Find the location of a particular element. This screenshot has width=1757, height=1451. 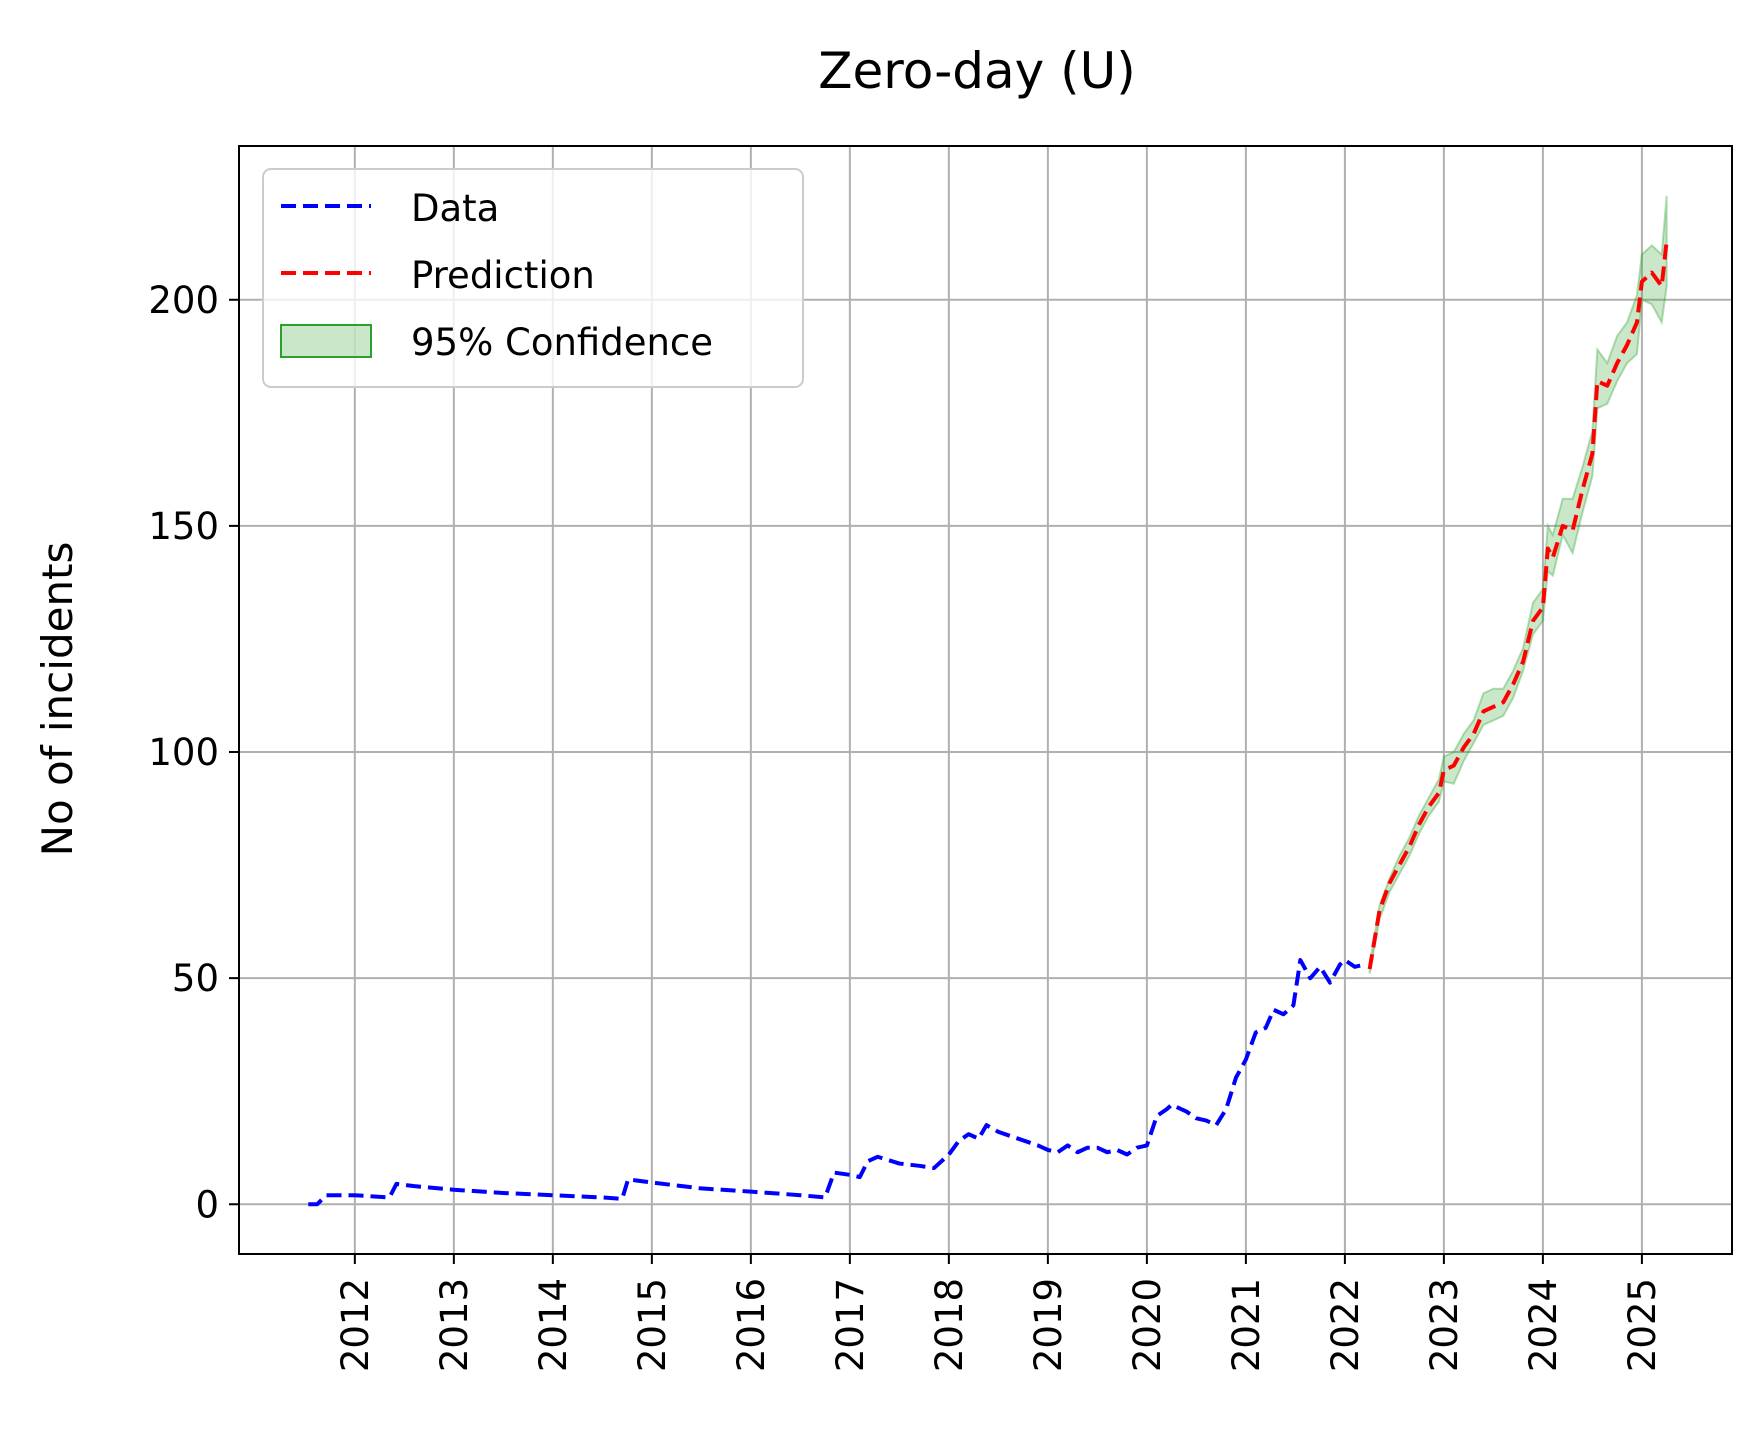

y-tick-label-50: 50 is located at coordinates (195, 978).